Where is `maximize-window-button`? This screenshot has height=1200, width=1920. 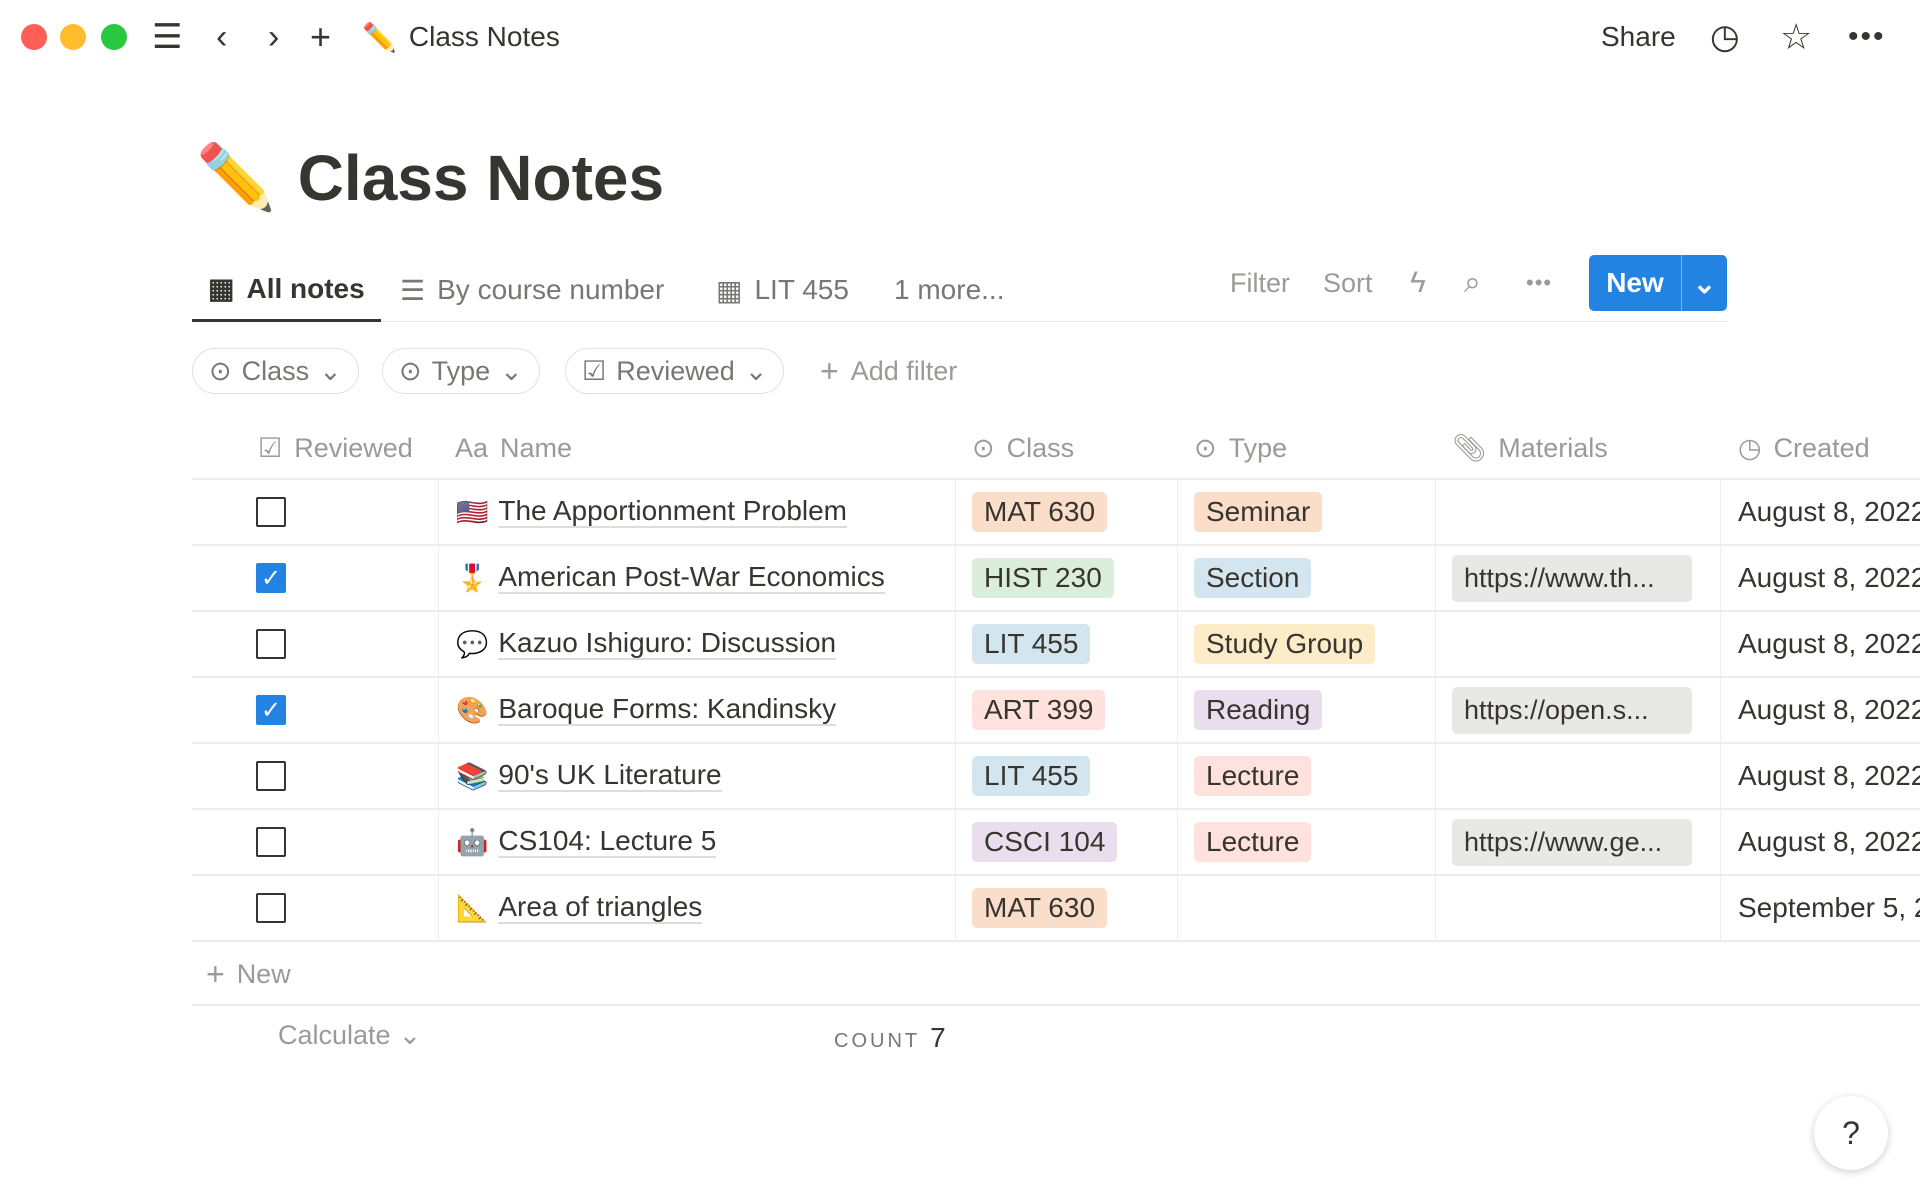
maximize-window-button is located at coordinates (114, 37).